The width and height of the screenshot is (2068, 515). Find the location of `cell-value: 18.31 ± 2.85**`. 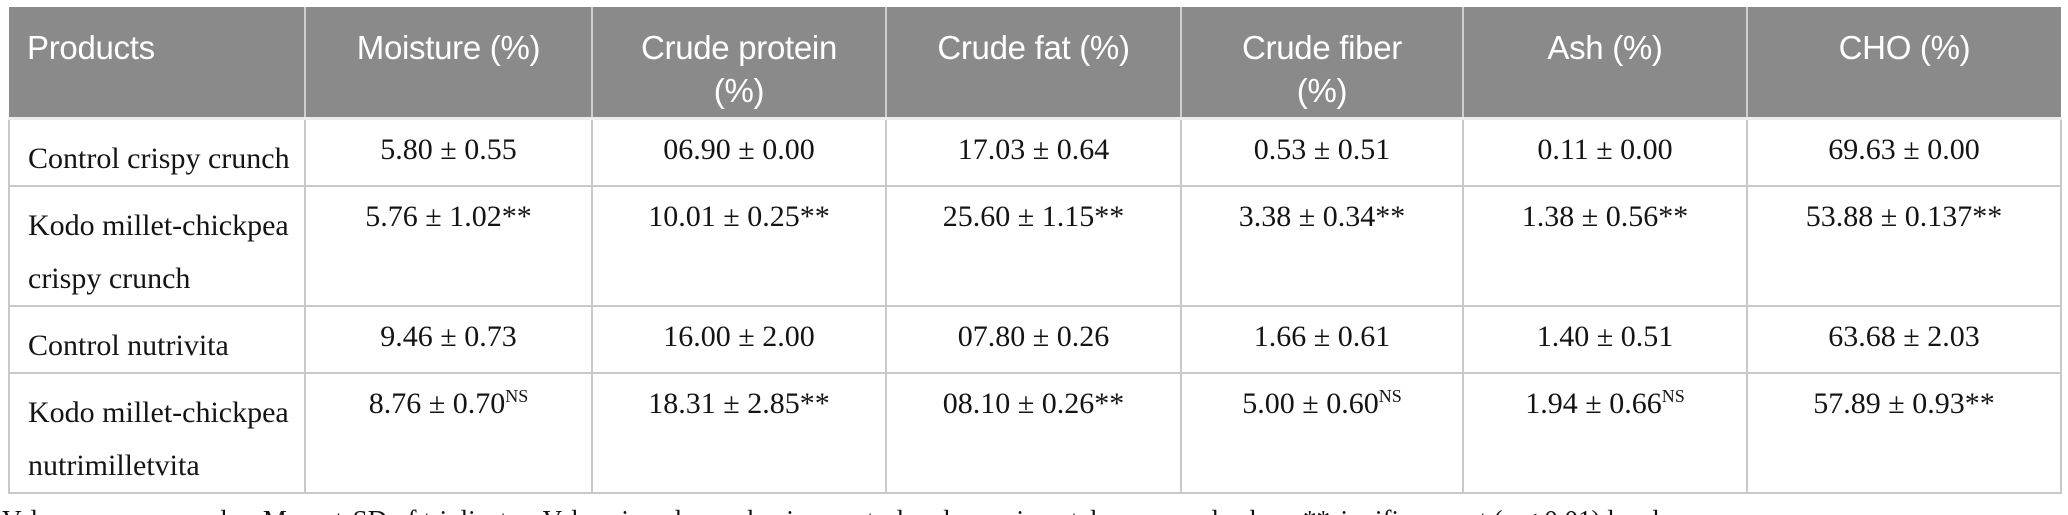

cell-value: 18.31 ± 2.85** is located at coordinates (739, 403).